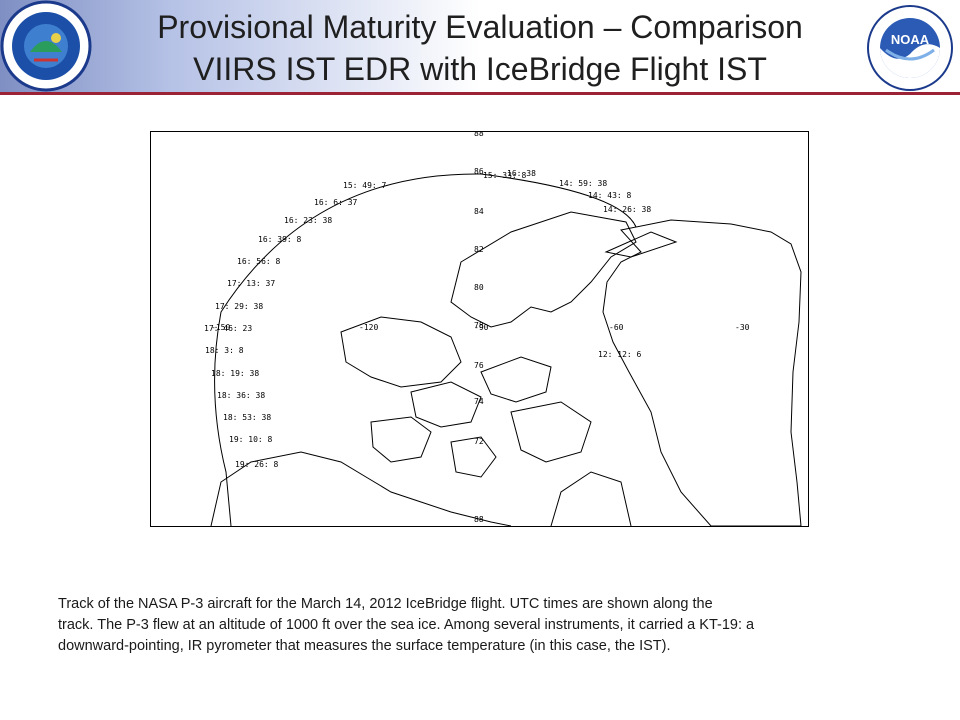  What do you see at coordinates (480, 93) in the screenshot?
I see `header-divider` at bounding box center [480, 93].